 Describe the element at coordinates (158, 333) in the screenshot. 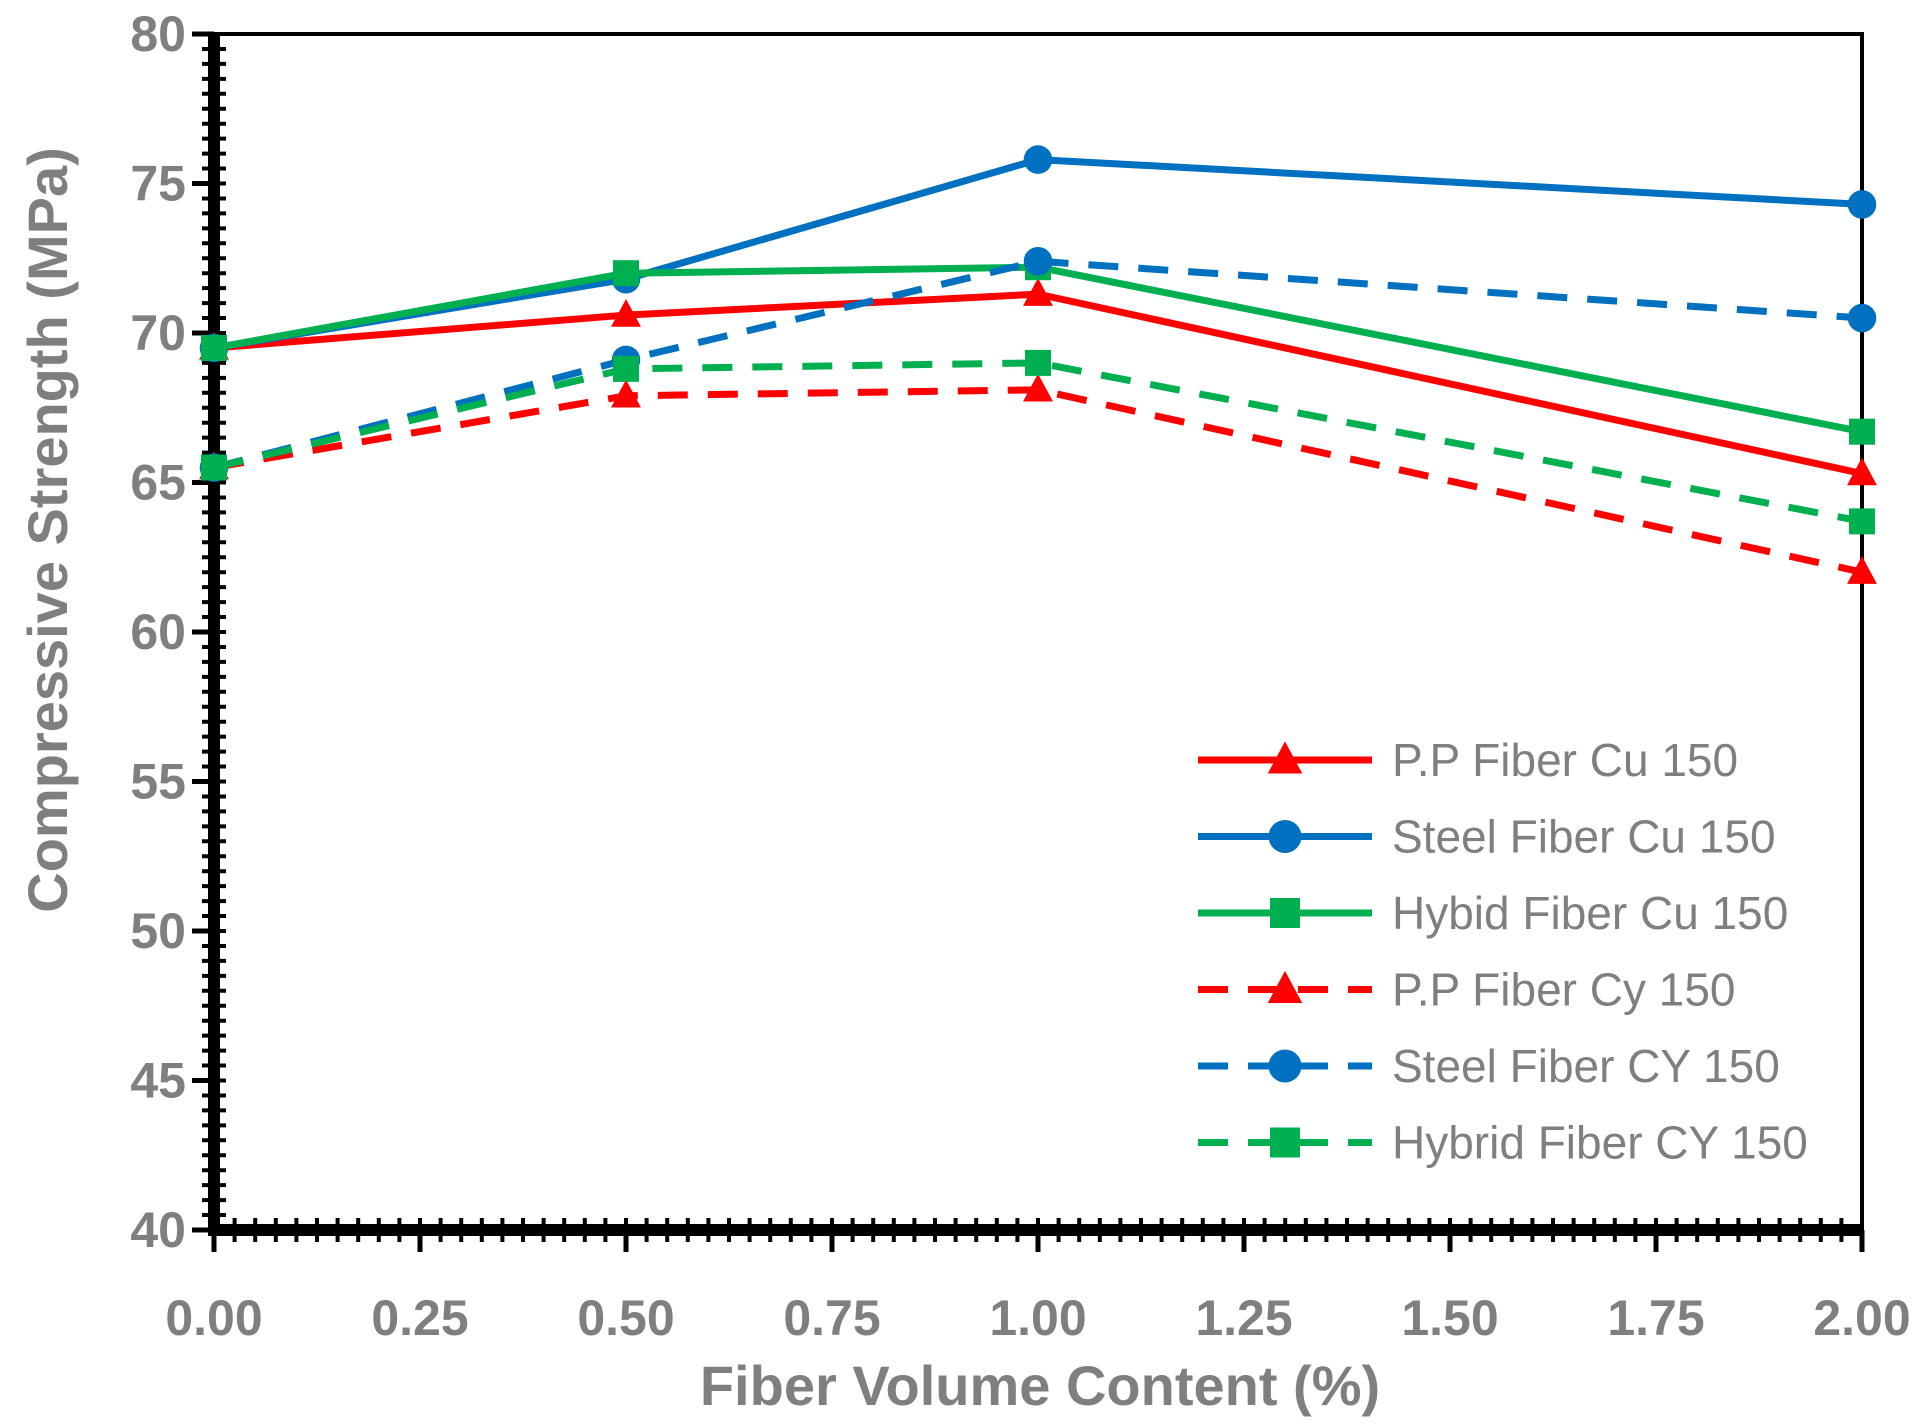

I see `y-tick-label: 70` at that location.